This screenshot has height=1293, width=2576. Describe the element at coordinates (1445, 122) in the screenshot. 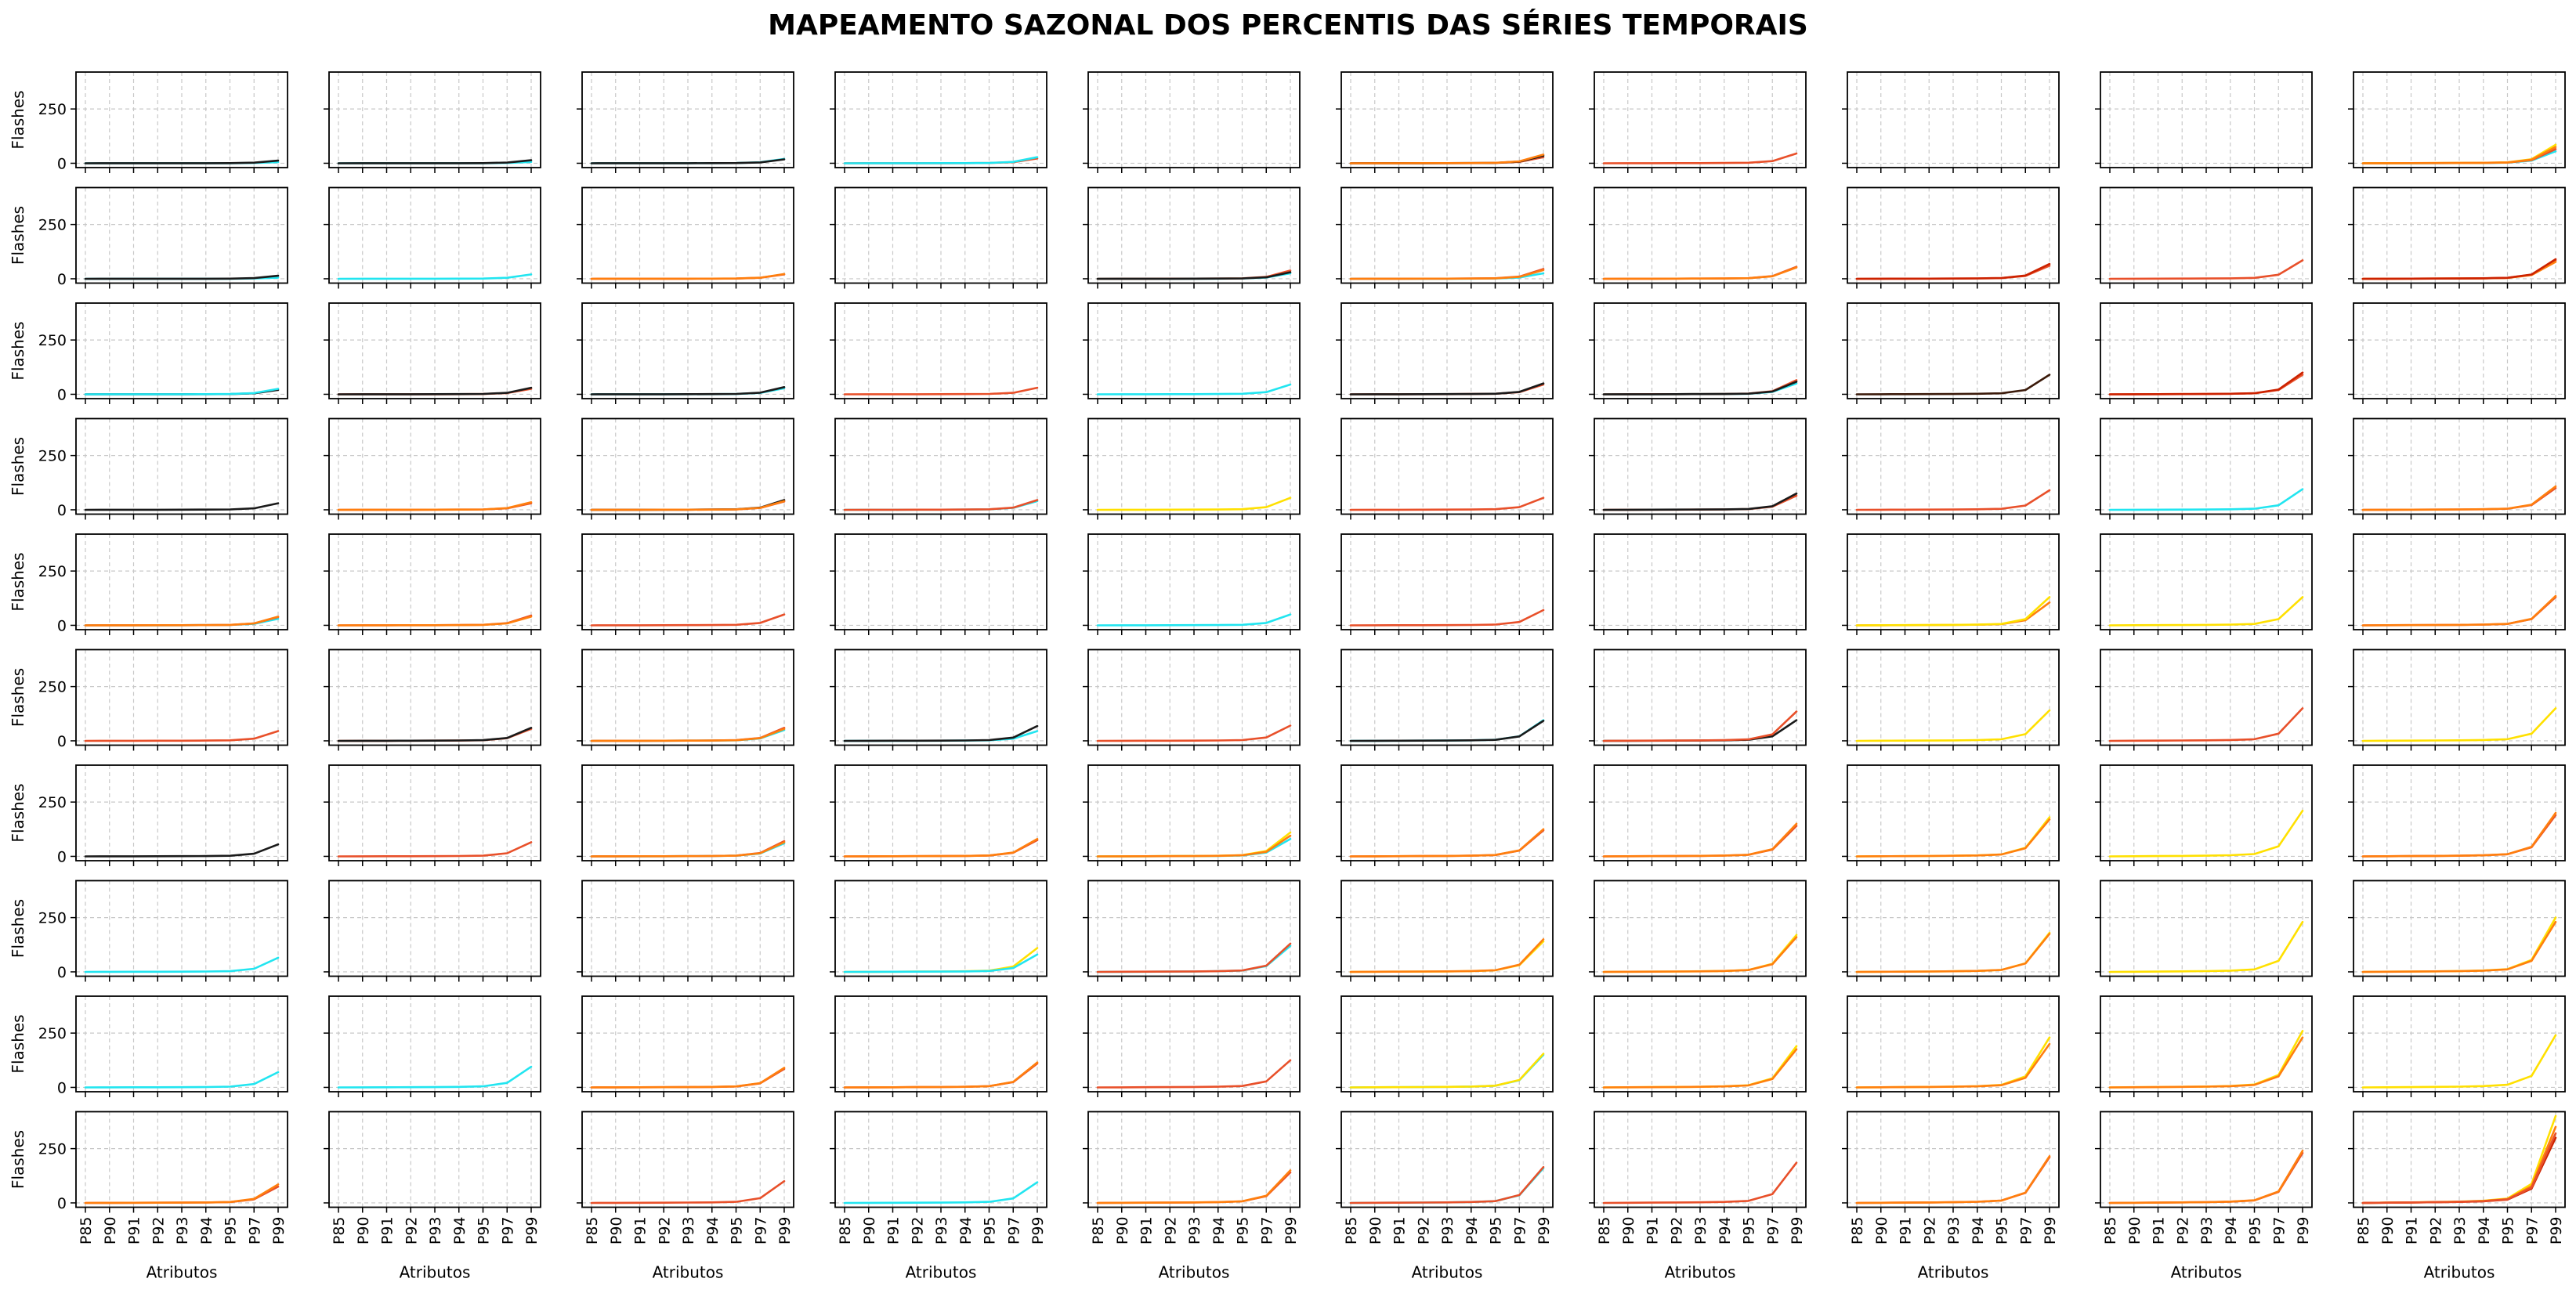

I see `panel-r1-c6` at that location.